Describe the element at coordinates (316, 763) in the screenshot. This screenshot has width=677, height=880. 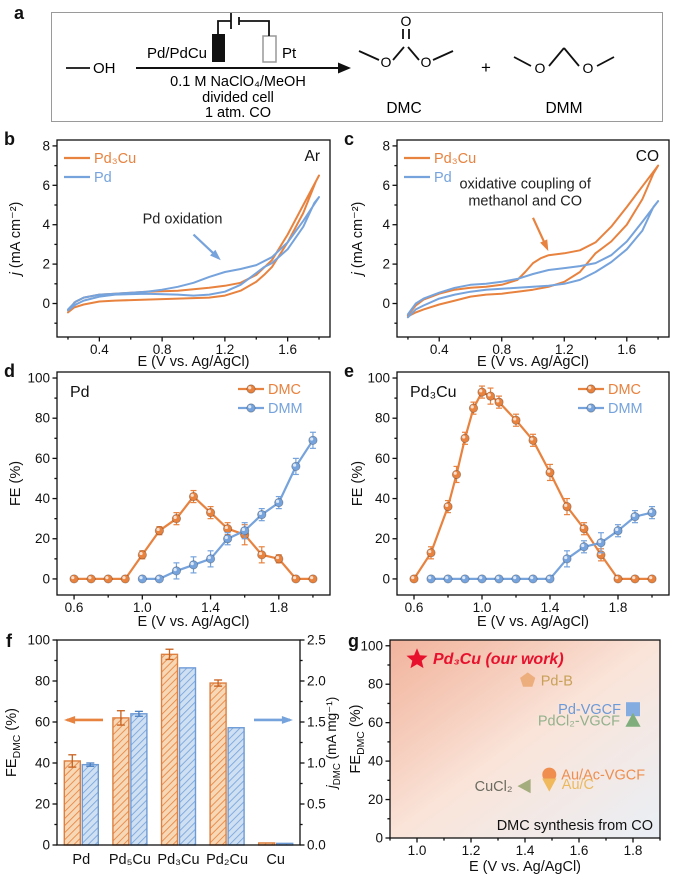
I see `right-tick-label: 1.0` at that location.